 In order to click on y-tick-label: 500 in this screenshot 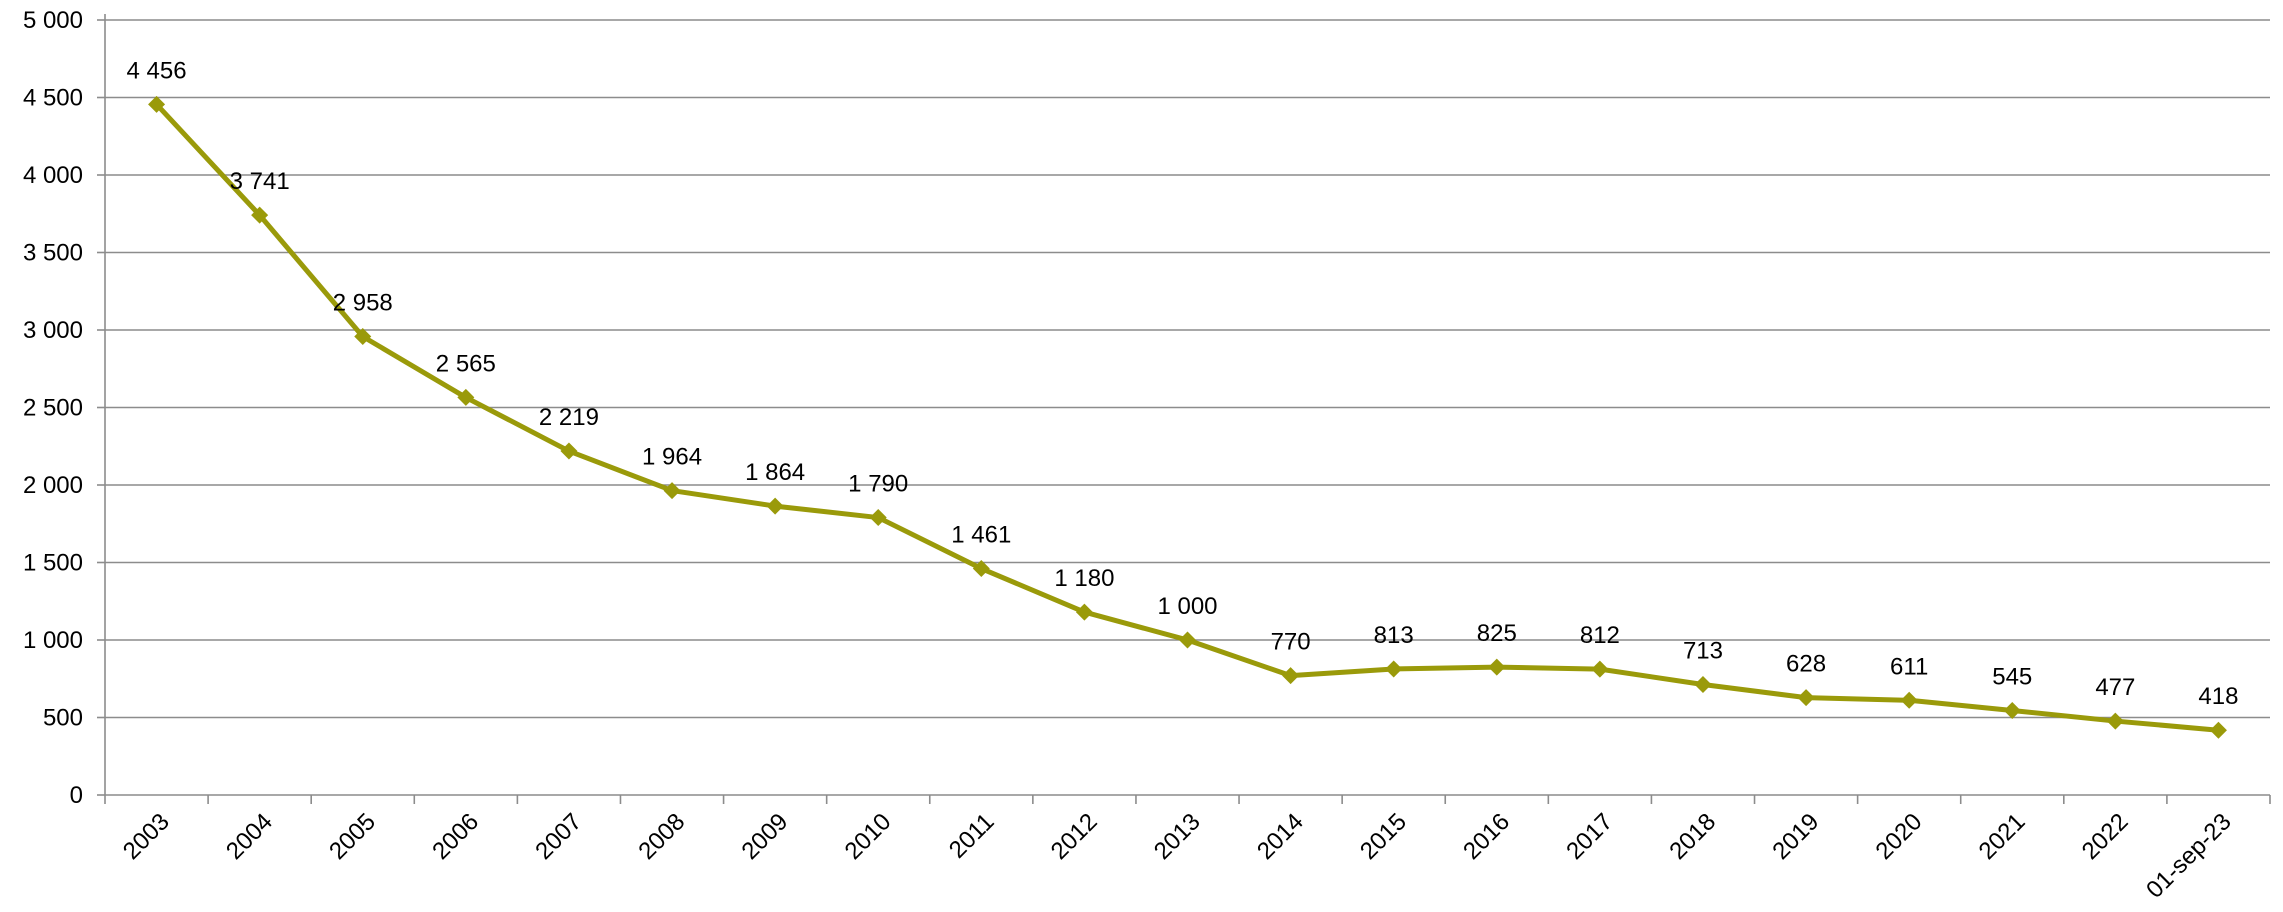, I will do `click(63, 718)`.